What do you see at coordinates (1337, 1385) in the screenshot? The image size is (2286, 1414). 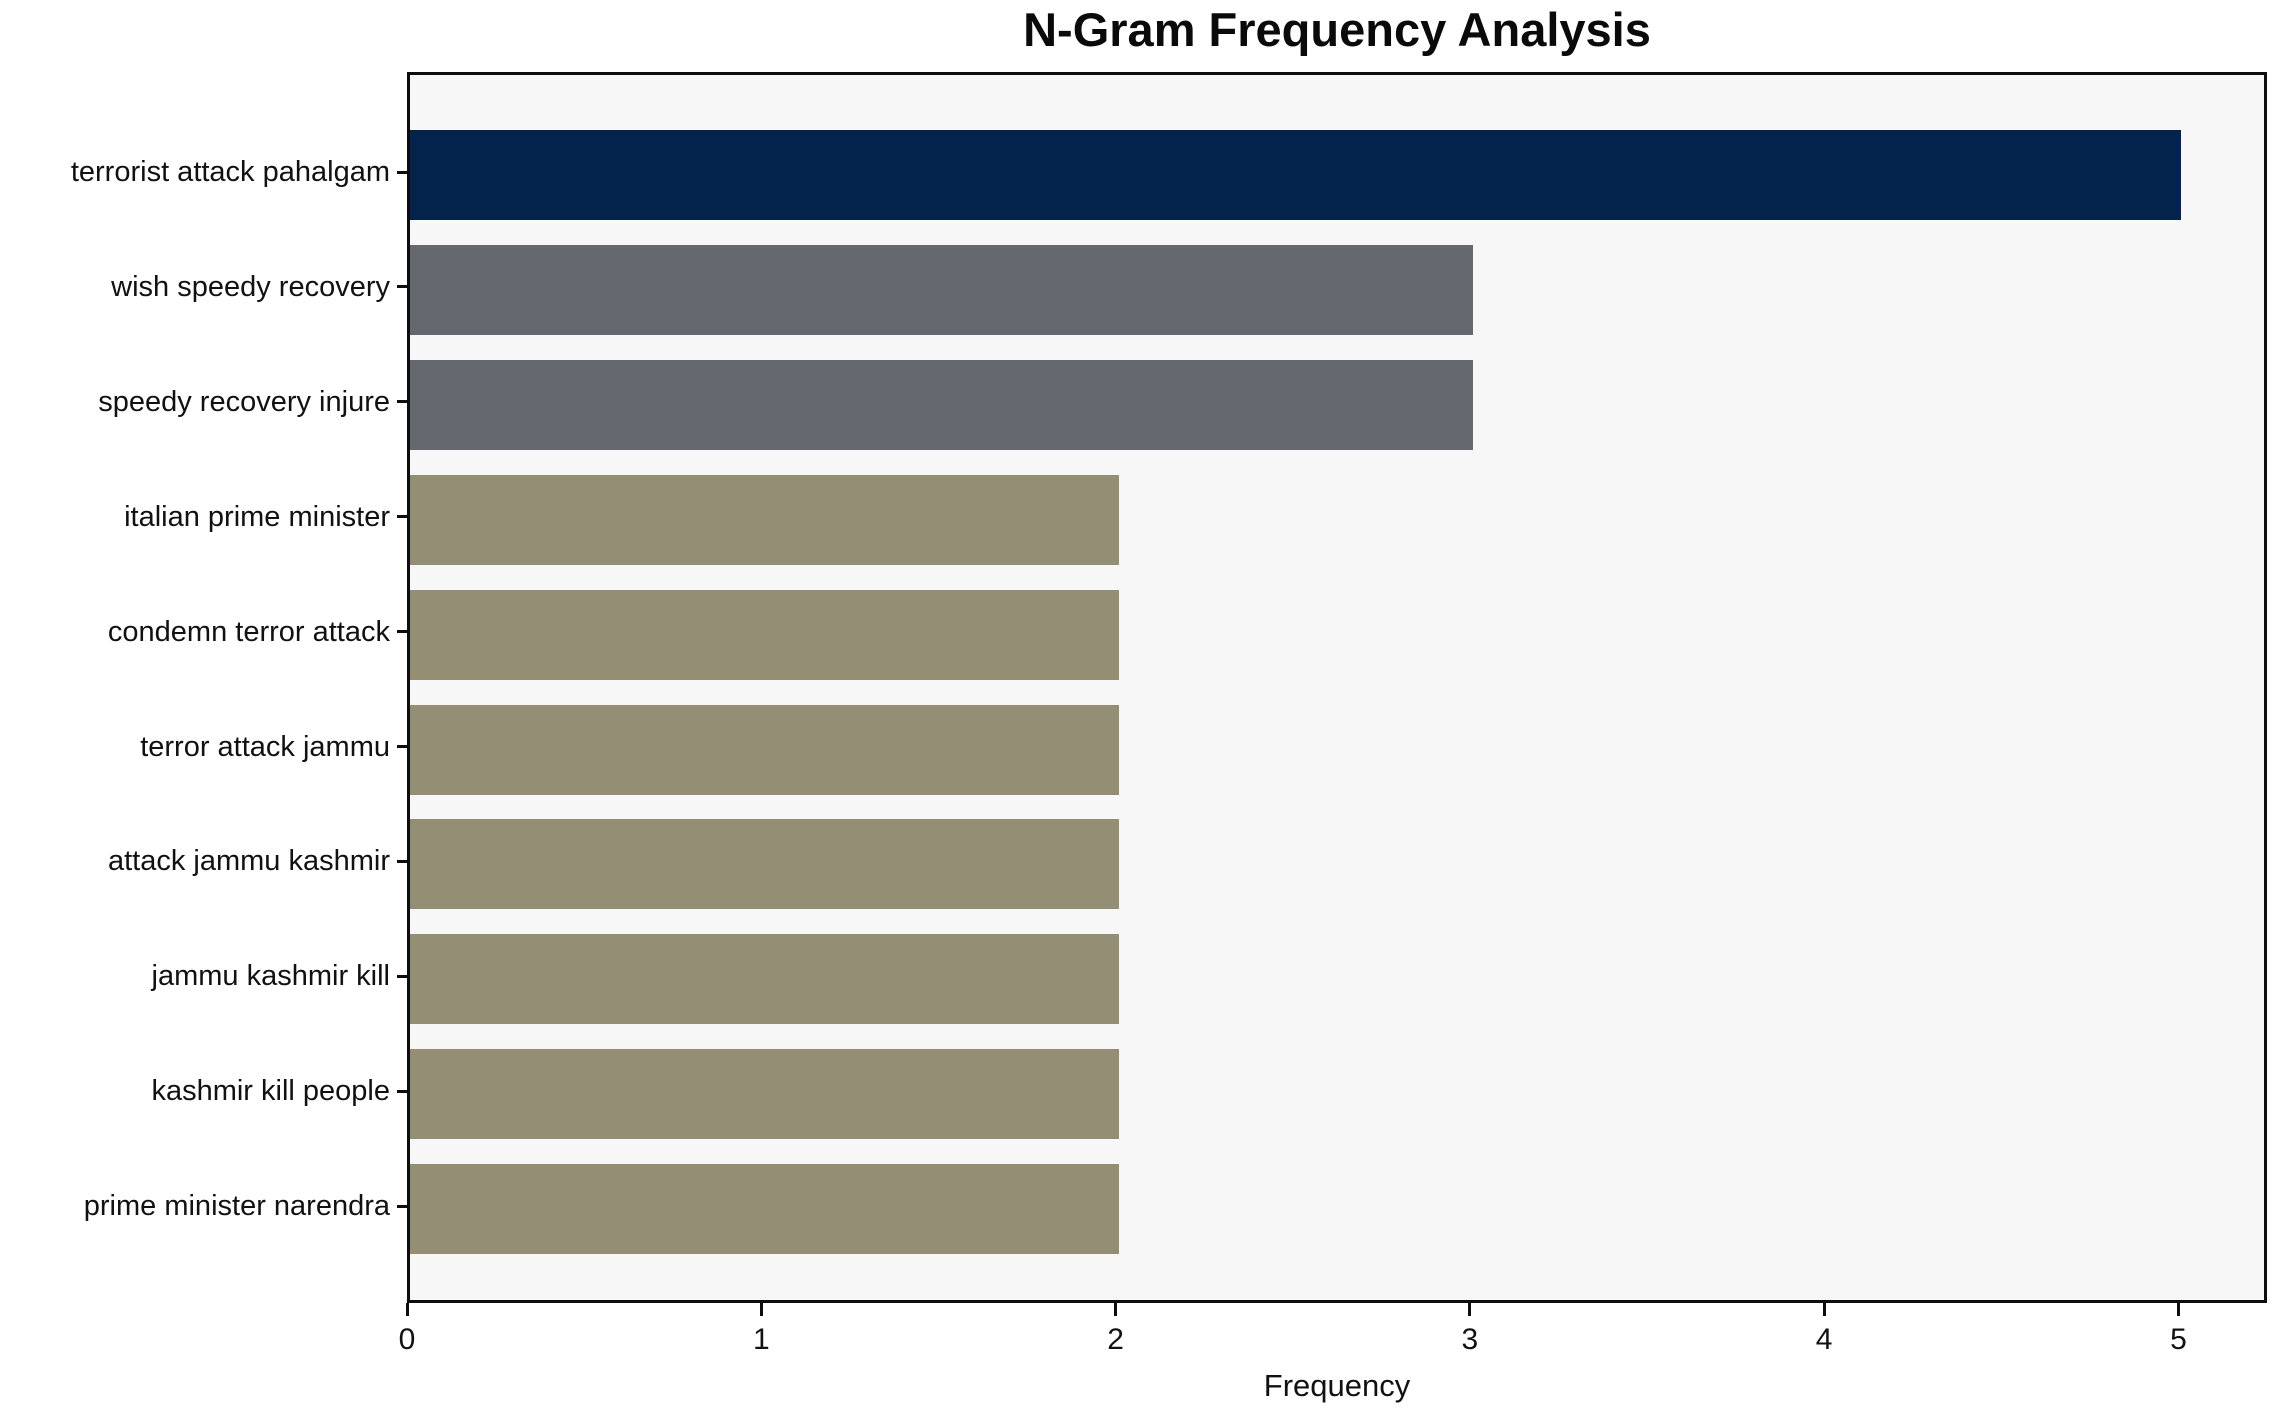 I see `x-axis-label: Frequency` at bounding box center [1337, 1385].